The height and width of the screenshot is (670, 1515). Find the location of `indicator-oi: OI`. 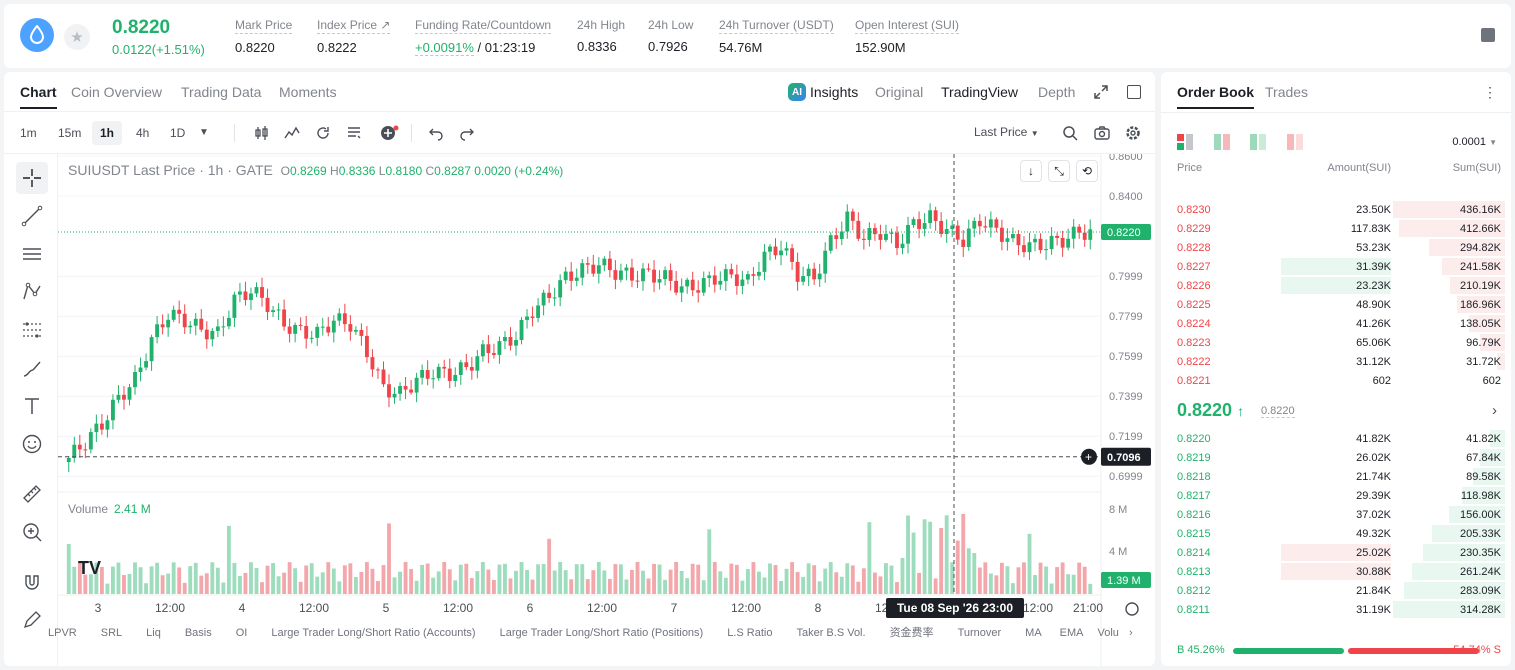

indicator-oi: OI is located at coordinates (241, 633).